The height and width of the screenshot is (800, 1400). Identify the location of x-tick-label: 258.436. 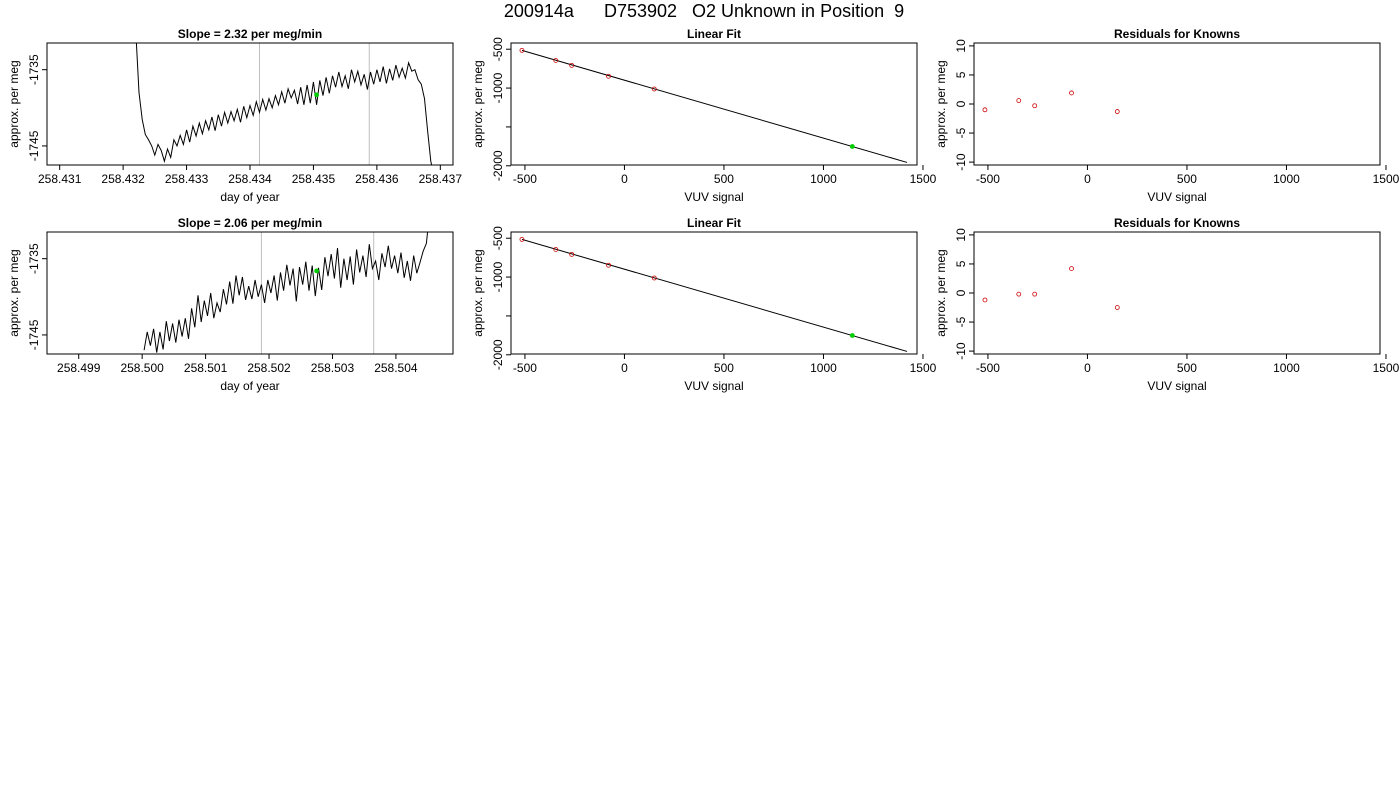
(377, 179).